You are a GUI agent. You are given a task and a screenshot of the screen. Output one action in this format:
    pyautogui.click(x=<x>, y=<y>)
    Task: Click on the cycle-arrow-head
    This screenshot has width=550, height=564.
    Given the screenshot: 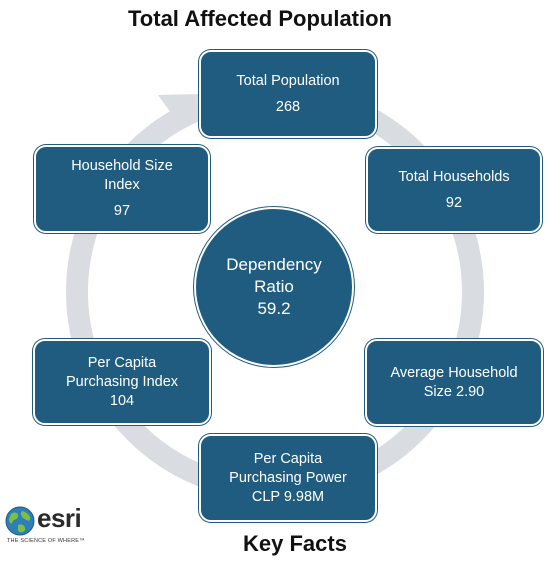 What is the action you would take?
    pyautogui.click(x=179, y=109)
    